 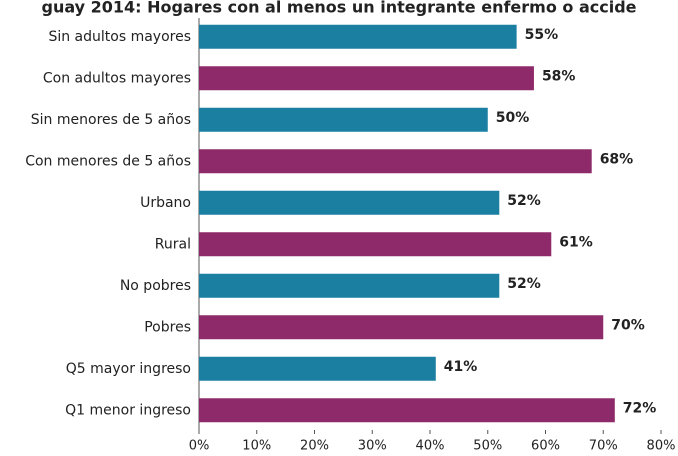 What do you see at coordinates (461, 367) in the screenshot?
I see `value-label: 41%` at bounding box center [461, 367].